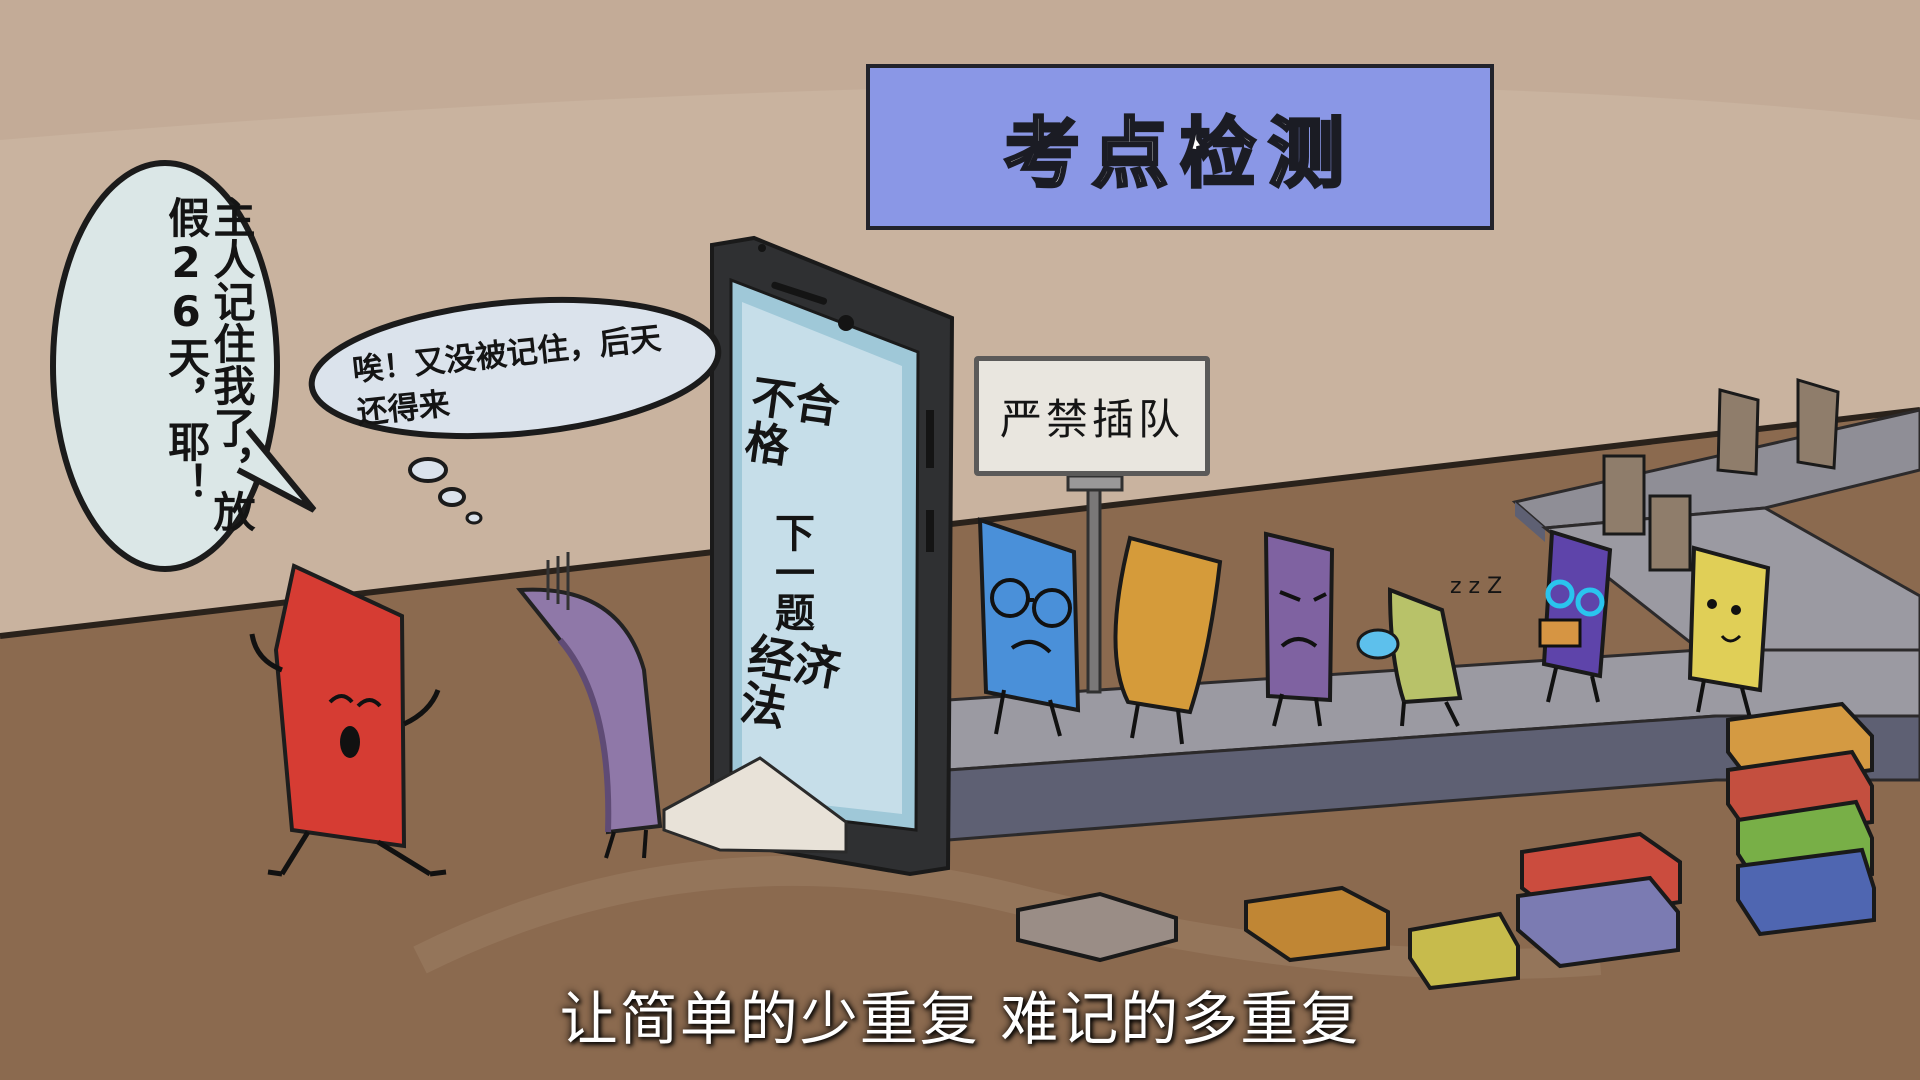  Describe the element at coordinates (1409, 657) in the screenshot. I see `green-card-character` at that location.